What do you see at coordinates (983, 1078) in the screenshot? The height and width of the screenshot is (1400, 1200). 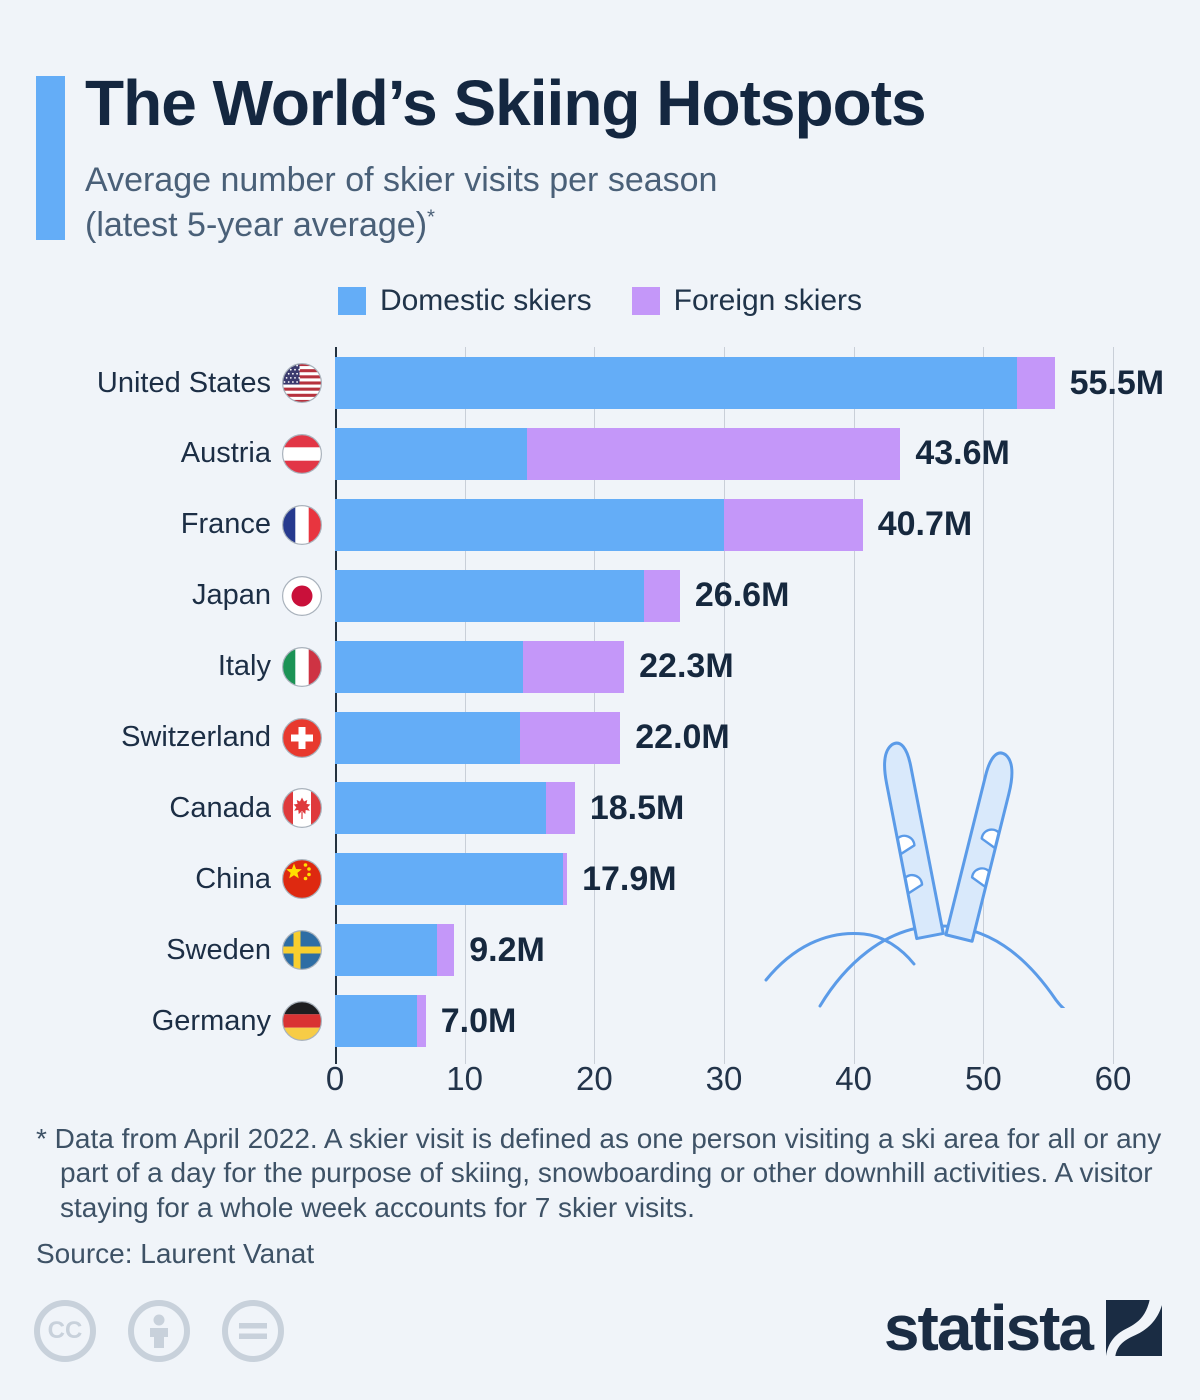 I see `x-tick-label: 50` at bounding box center [983, 1078].